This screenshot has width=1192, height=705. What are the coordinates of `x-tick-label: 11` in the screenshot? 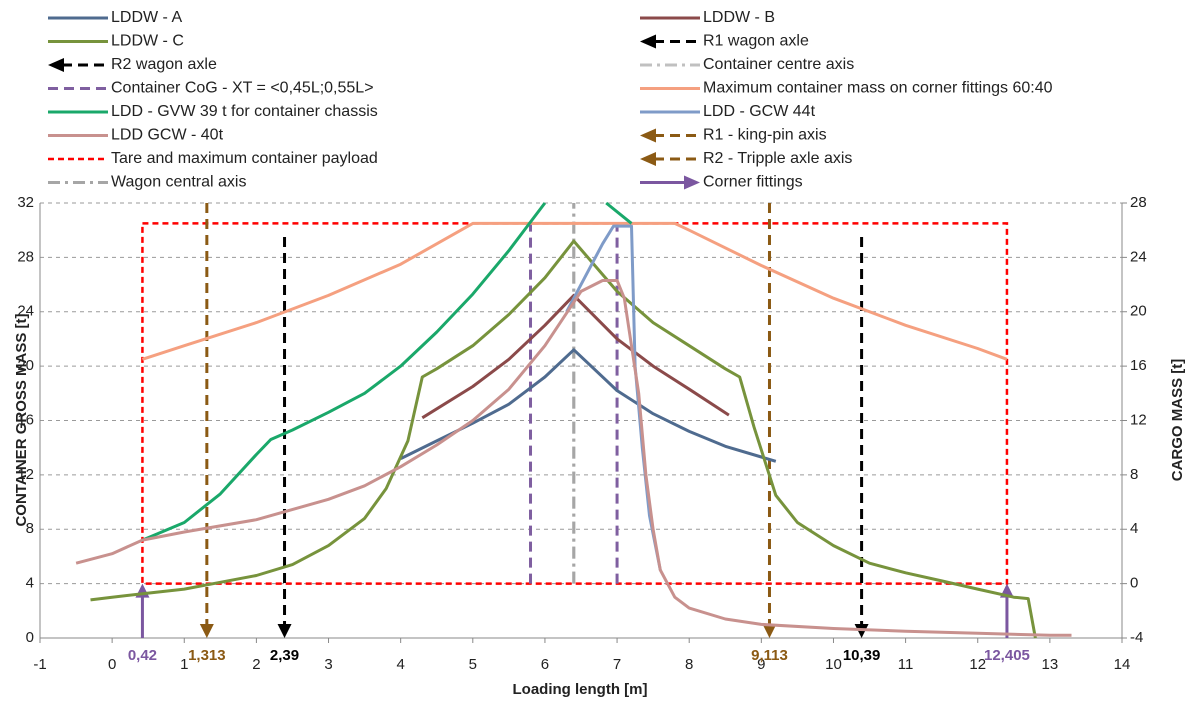 It's located at (906, 664).